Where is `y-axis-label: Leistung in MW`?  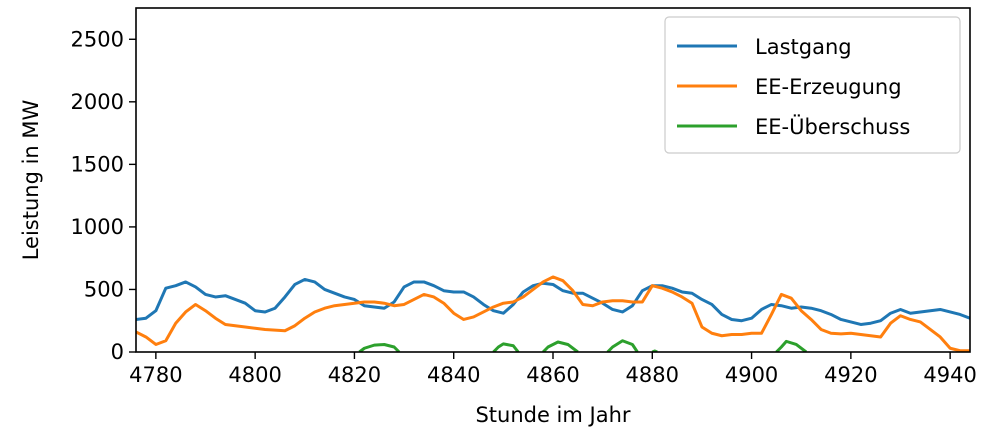 y-axis-label: Leistung in MW is located at coordinates (31, 179).